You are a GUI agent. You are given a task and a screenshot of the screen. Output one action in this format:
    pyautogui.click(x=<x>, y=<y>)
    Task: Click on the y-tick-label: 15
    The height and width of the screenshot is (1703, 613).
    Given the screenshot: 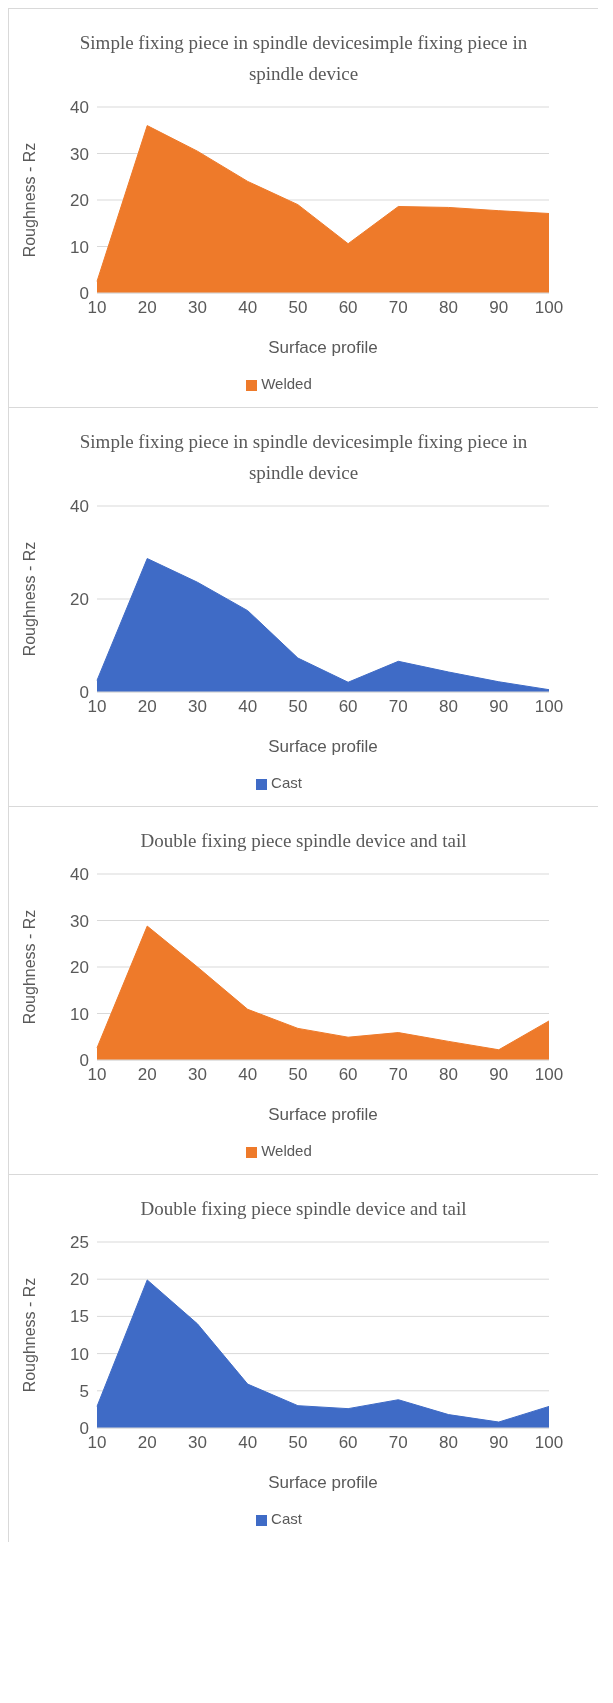 What is the action you would take?
    pyautogui.click(x=79, y=1317)
    